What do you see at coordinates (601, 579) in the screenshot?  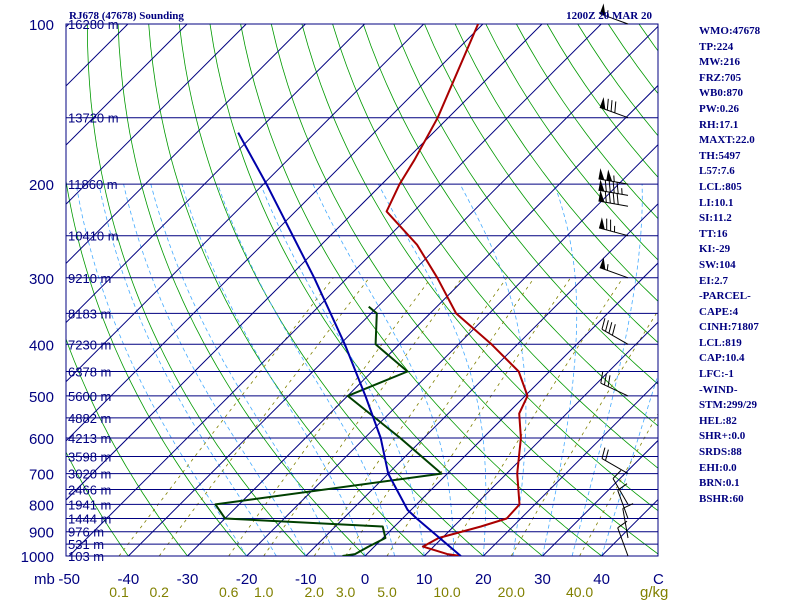 I see `temperature-tick-label: 40` at bounding box center [601, 579].